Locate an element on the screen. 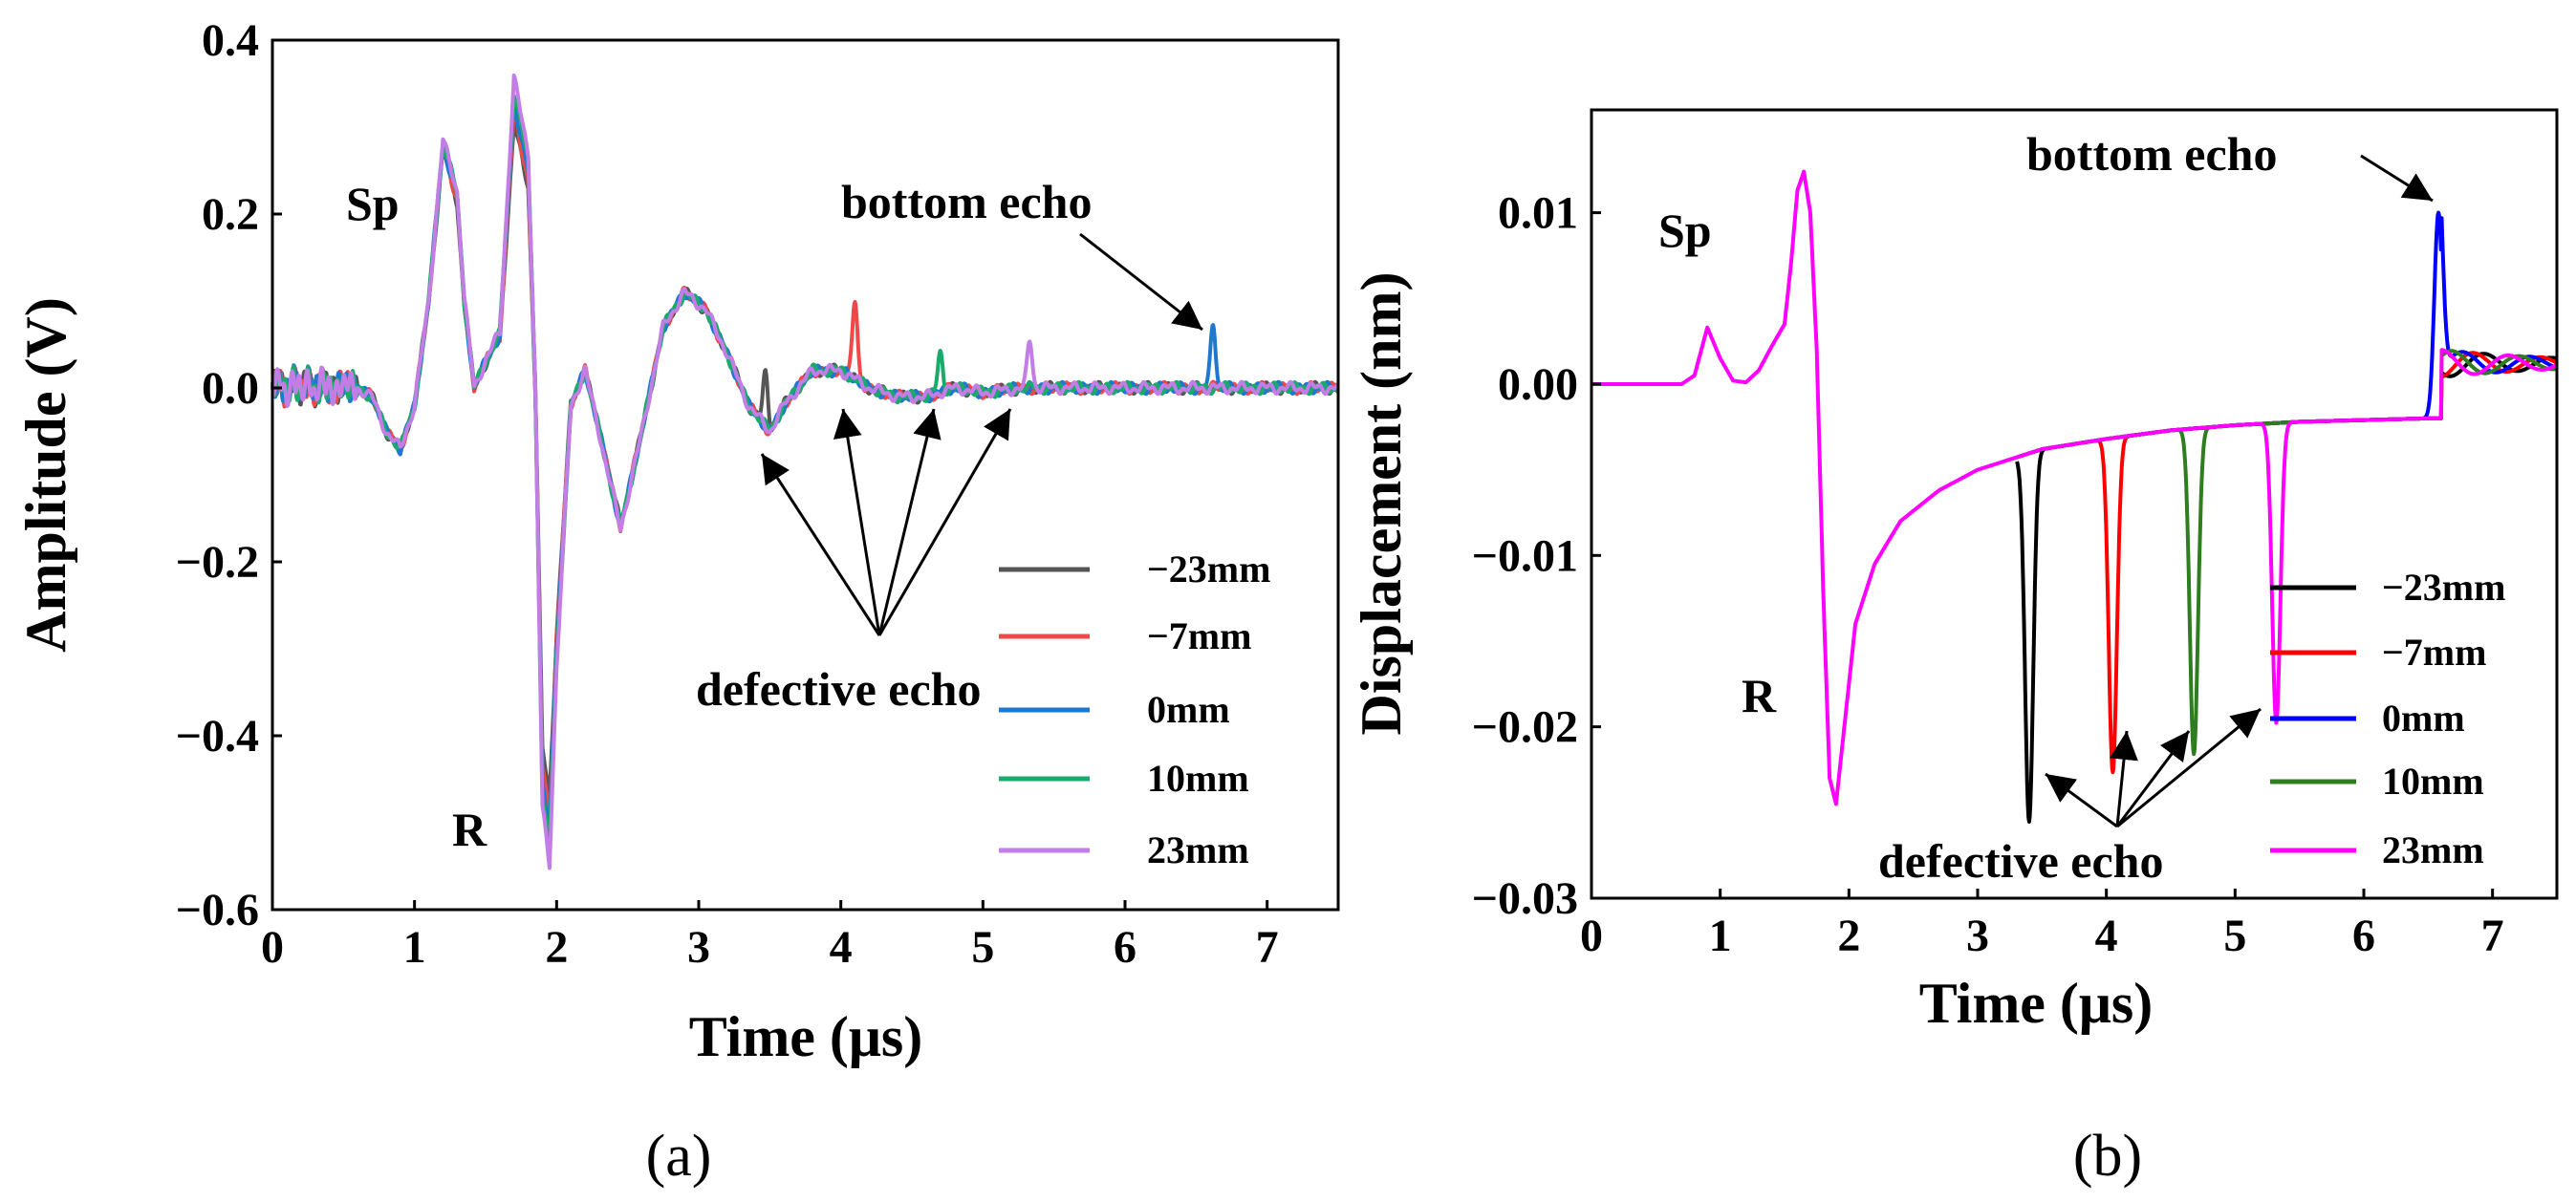  panel-a-sp-annotation: Sp is located at coordinates (373, 203).